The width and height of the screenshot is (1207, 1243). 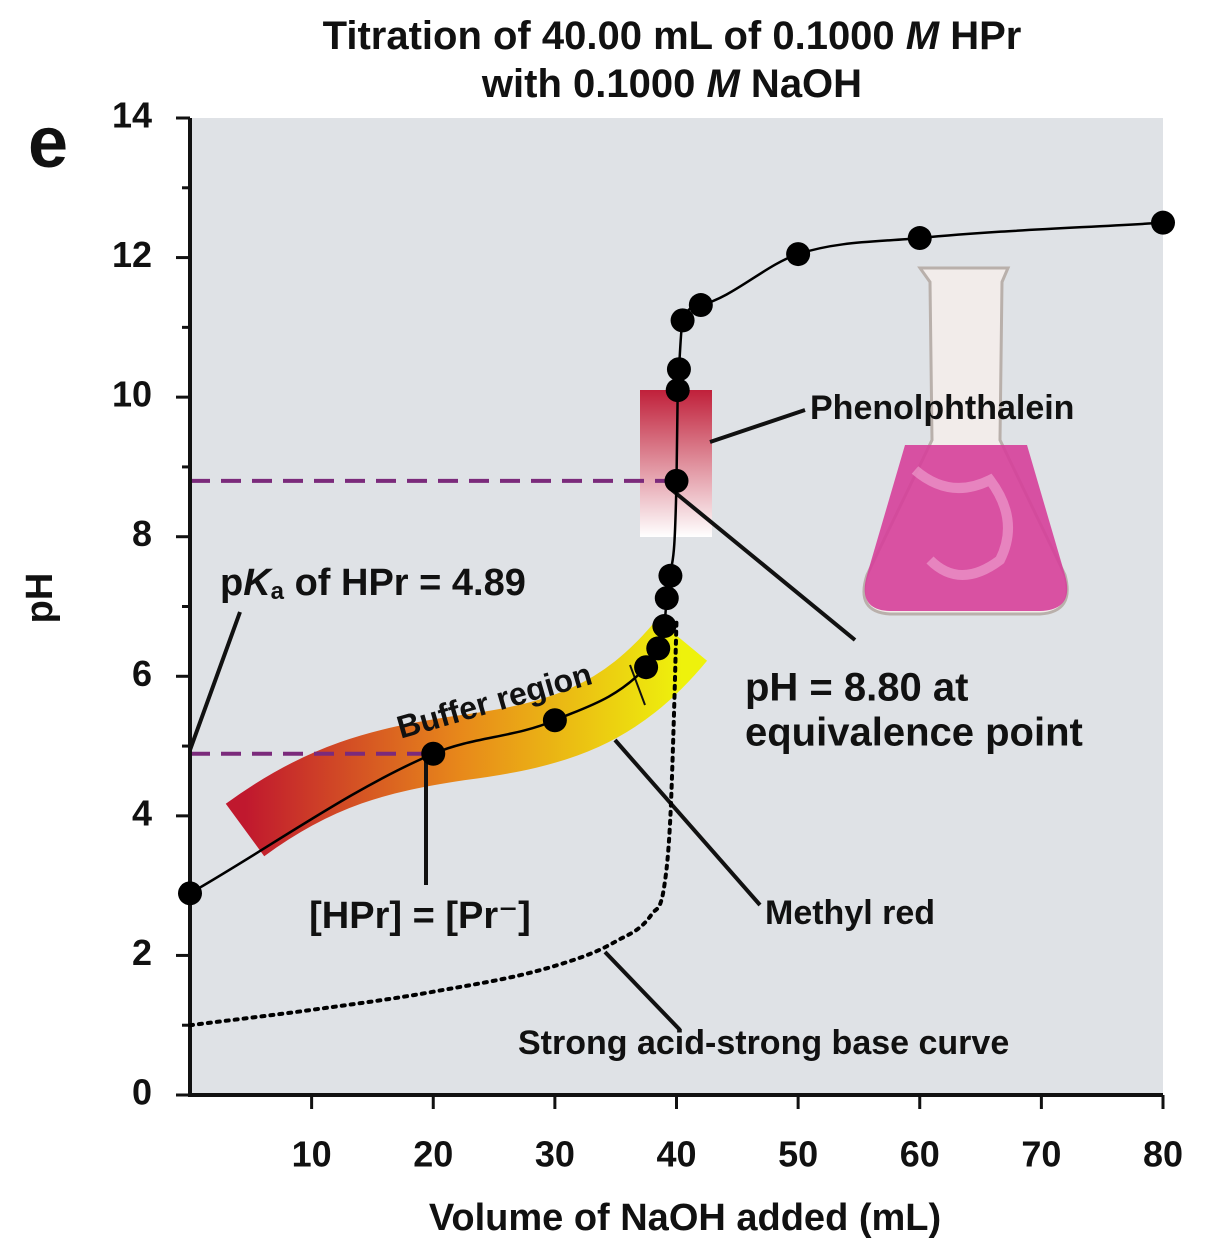 I want to click on y-tick-label: 4, so click(x=142, y=812).